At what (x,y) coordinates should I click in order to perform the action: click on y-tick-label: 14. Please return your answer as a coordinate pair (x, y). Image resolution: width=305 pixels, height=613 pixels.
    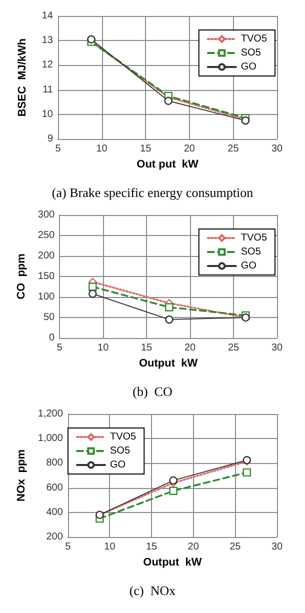
    Looking at the image, I should click on (48, 16).